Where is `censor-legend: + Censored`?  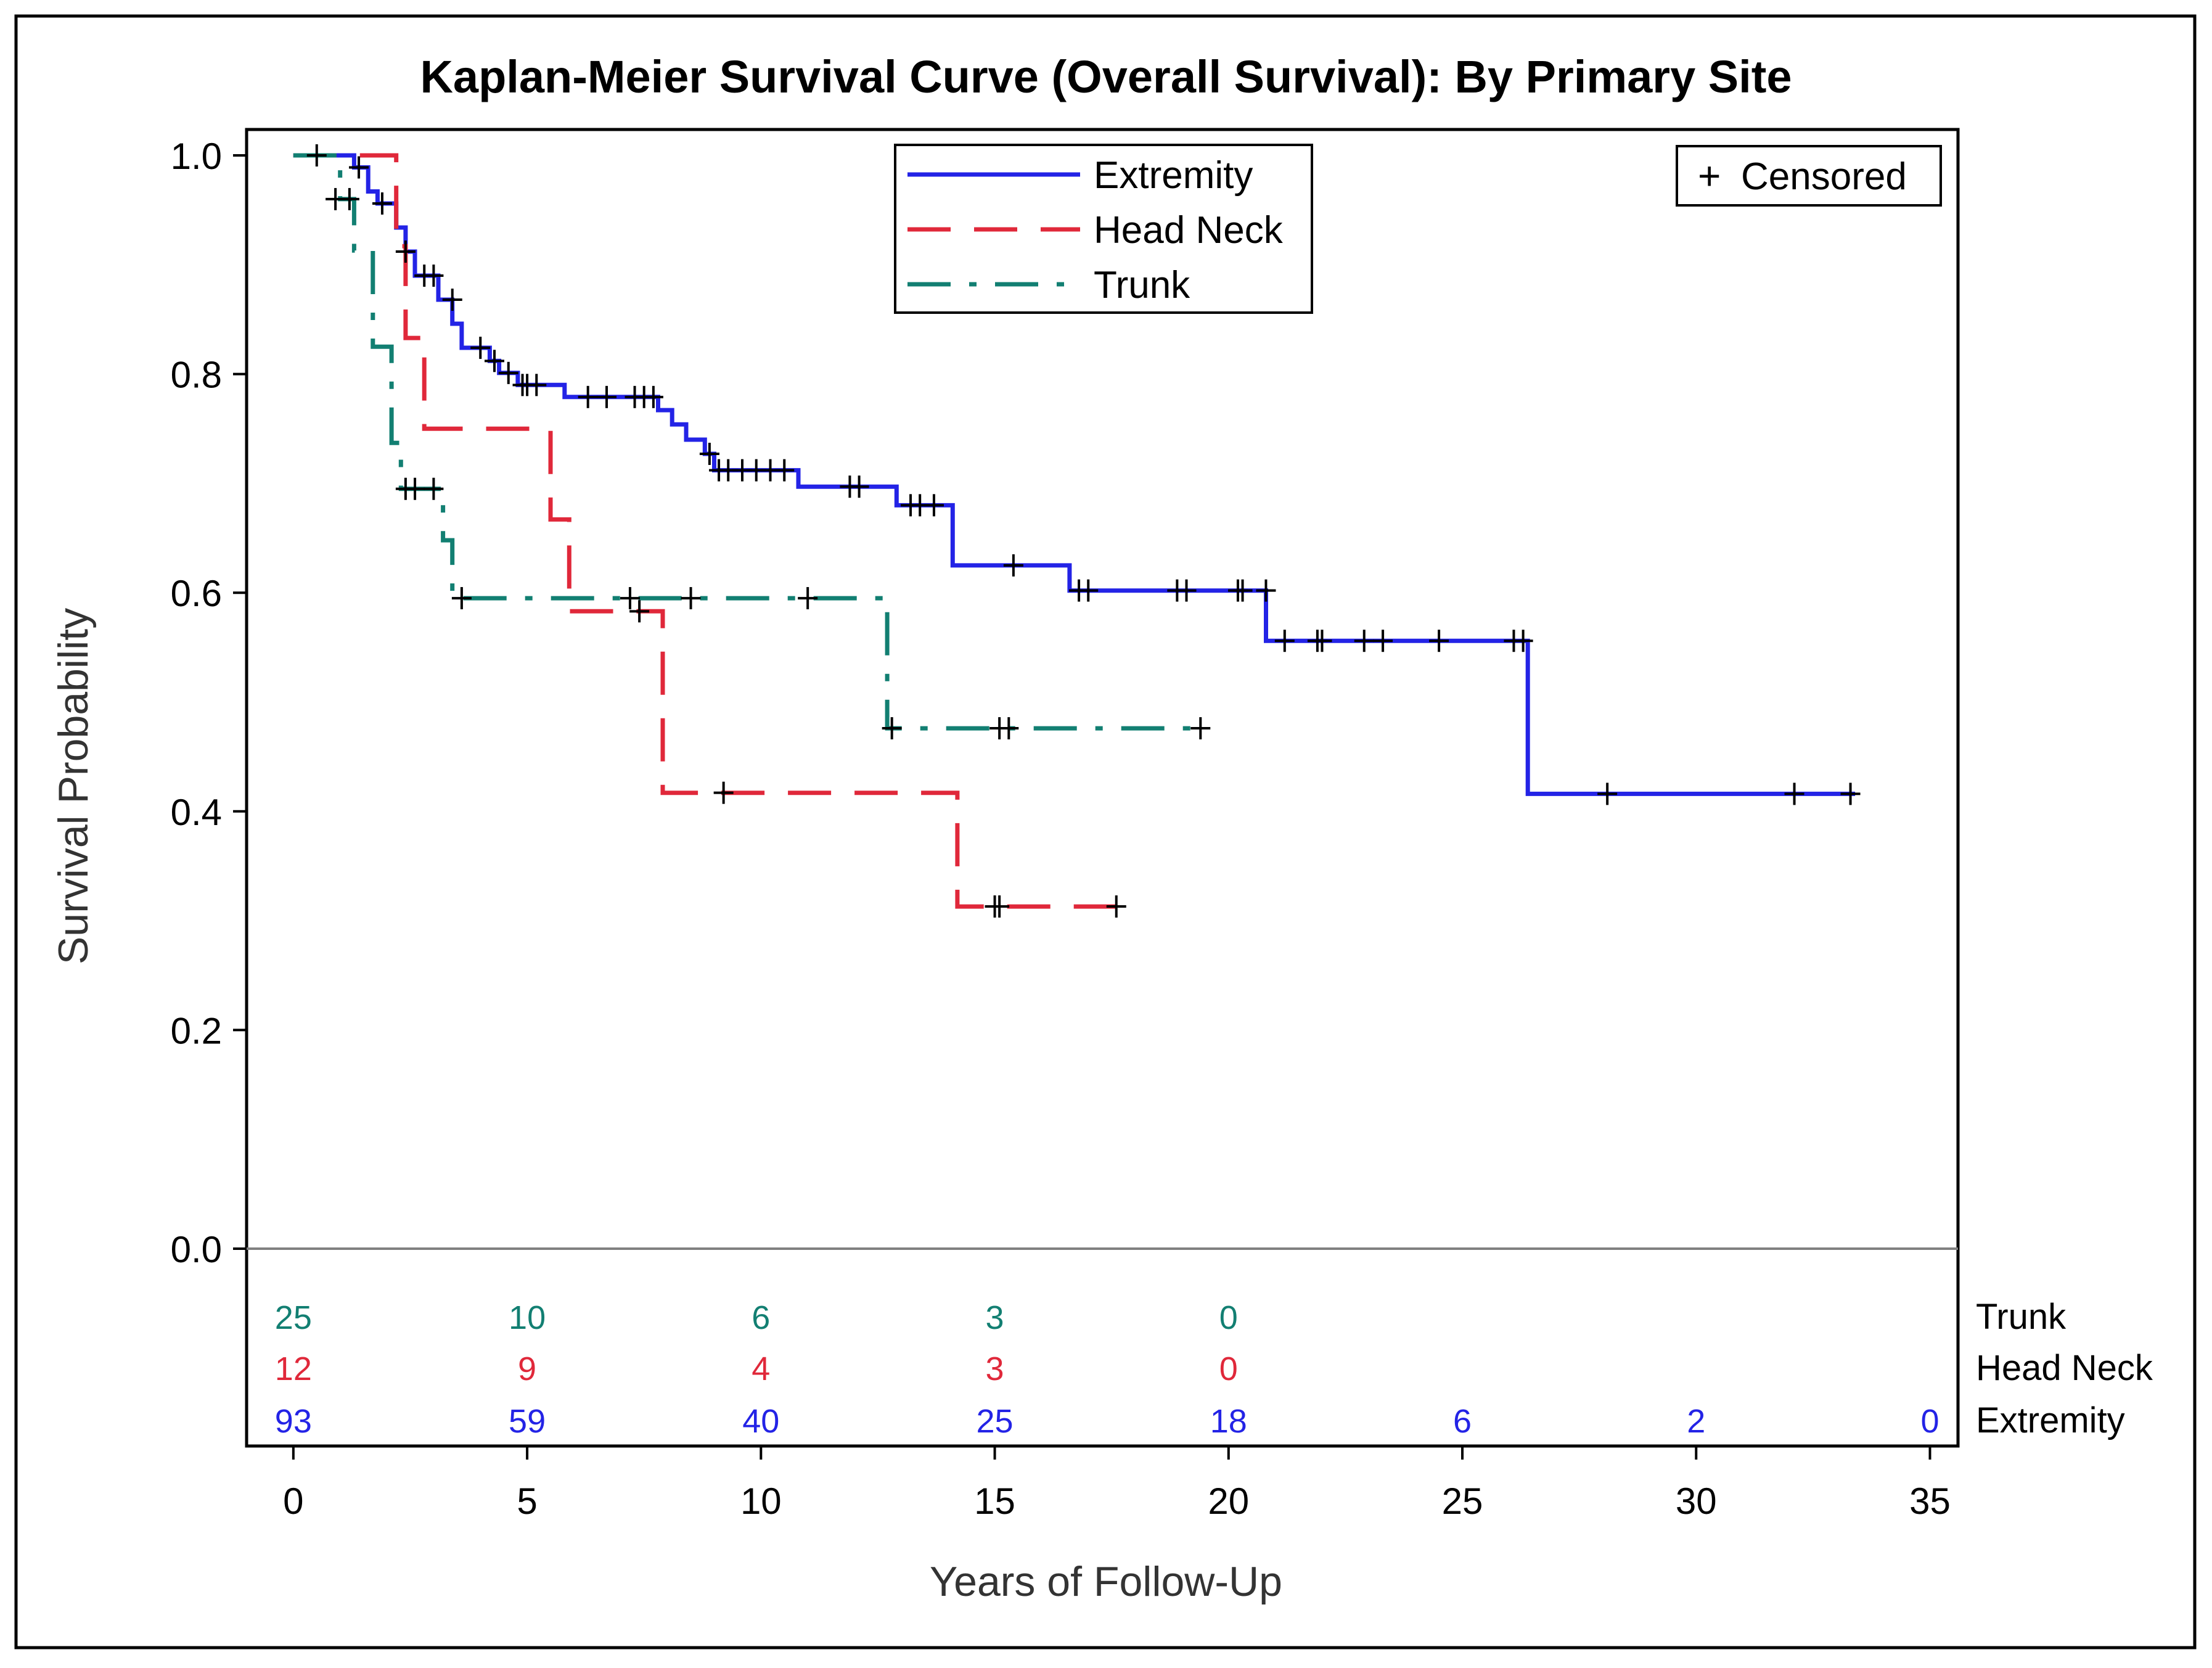
censor-legend: + Censored is located at coordinates (1809, 176).